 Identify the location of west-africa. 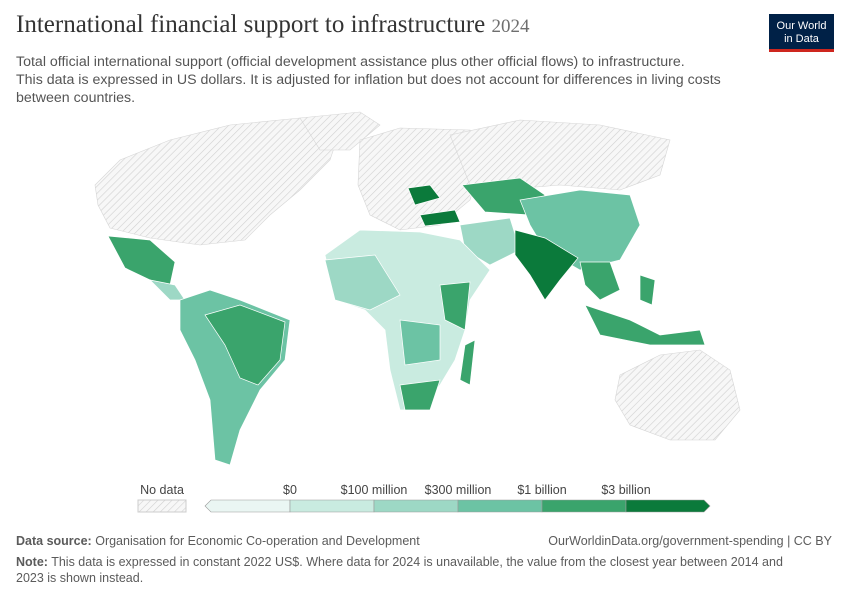
(362, 282).